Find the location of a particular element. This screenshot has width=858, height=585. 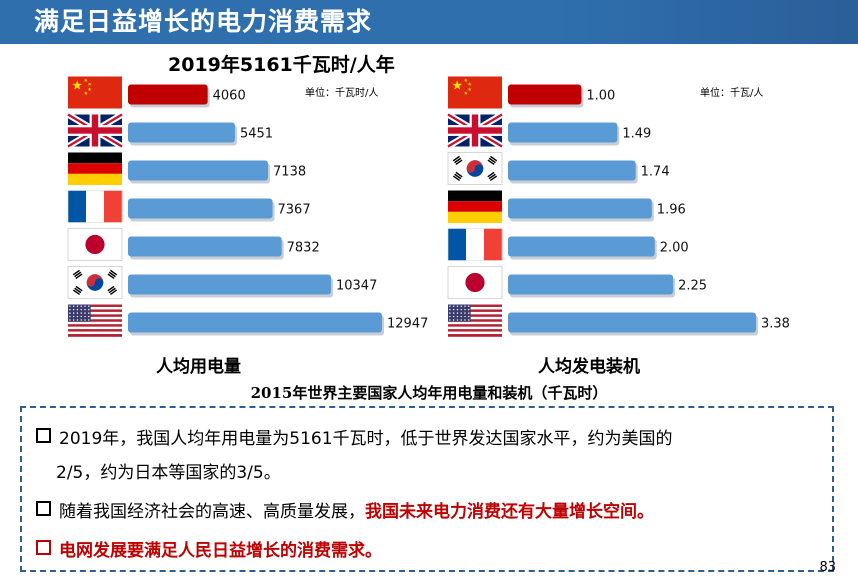

bullet-2-highlight: 我国未来电力消费还有大量增长空间。 is located at coordinates (509, 512).